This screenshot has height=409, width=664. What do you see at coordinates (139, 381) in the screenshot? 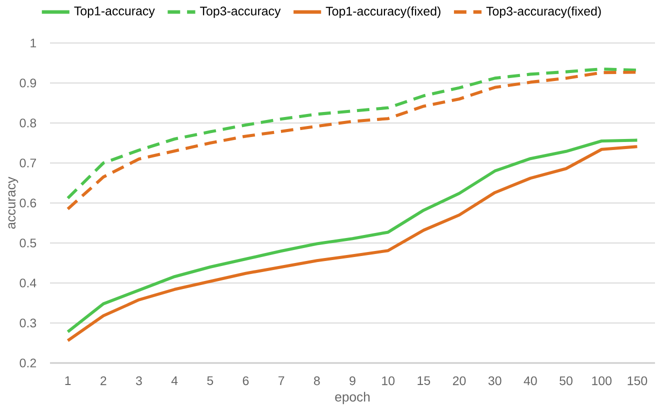
I see `x-tick-label: 3` at bounding box center [139, 381].